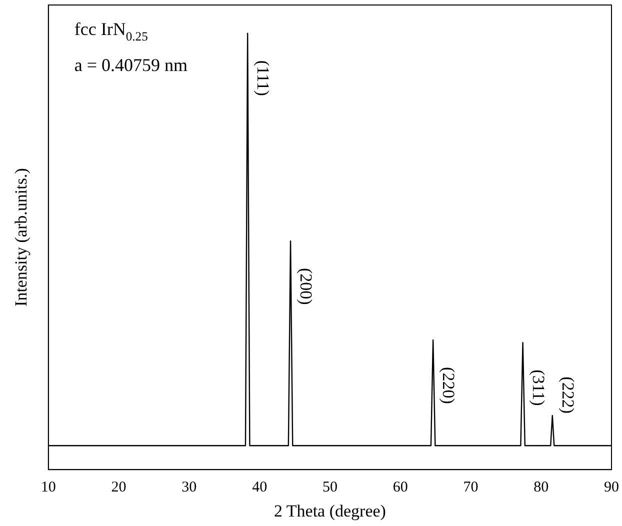 This screenshot has width=622, height=526. What do you see at coordinates (260, 488) in the screenshot?
I see `x-tick-label: 40` at bounding box center [260, 488].